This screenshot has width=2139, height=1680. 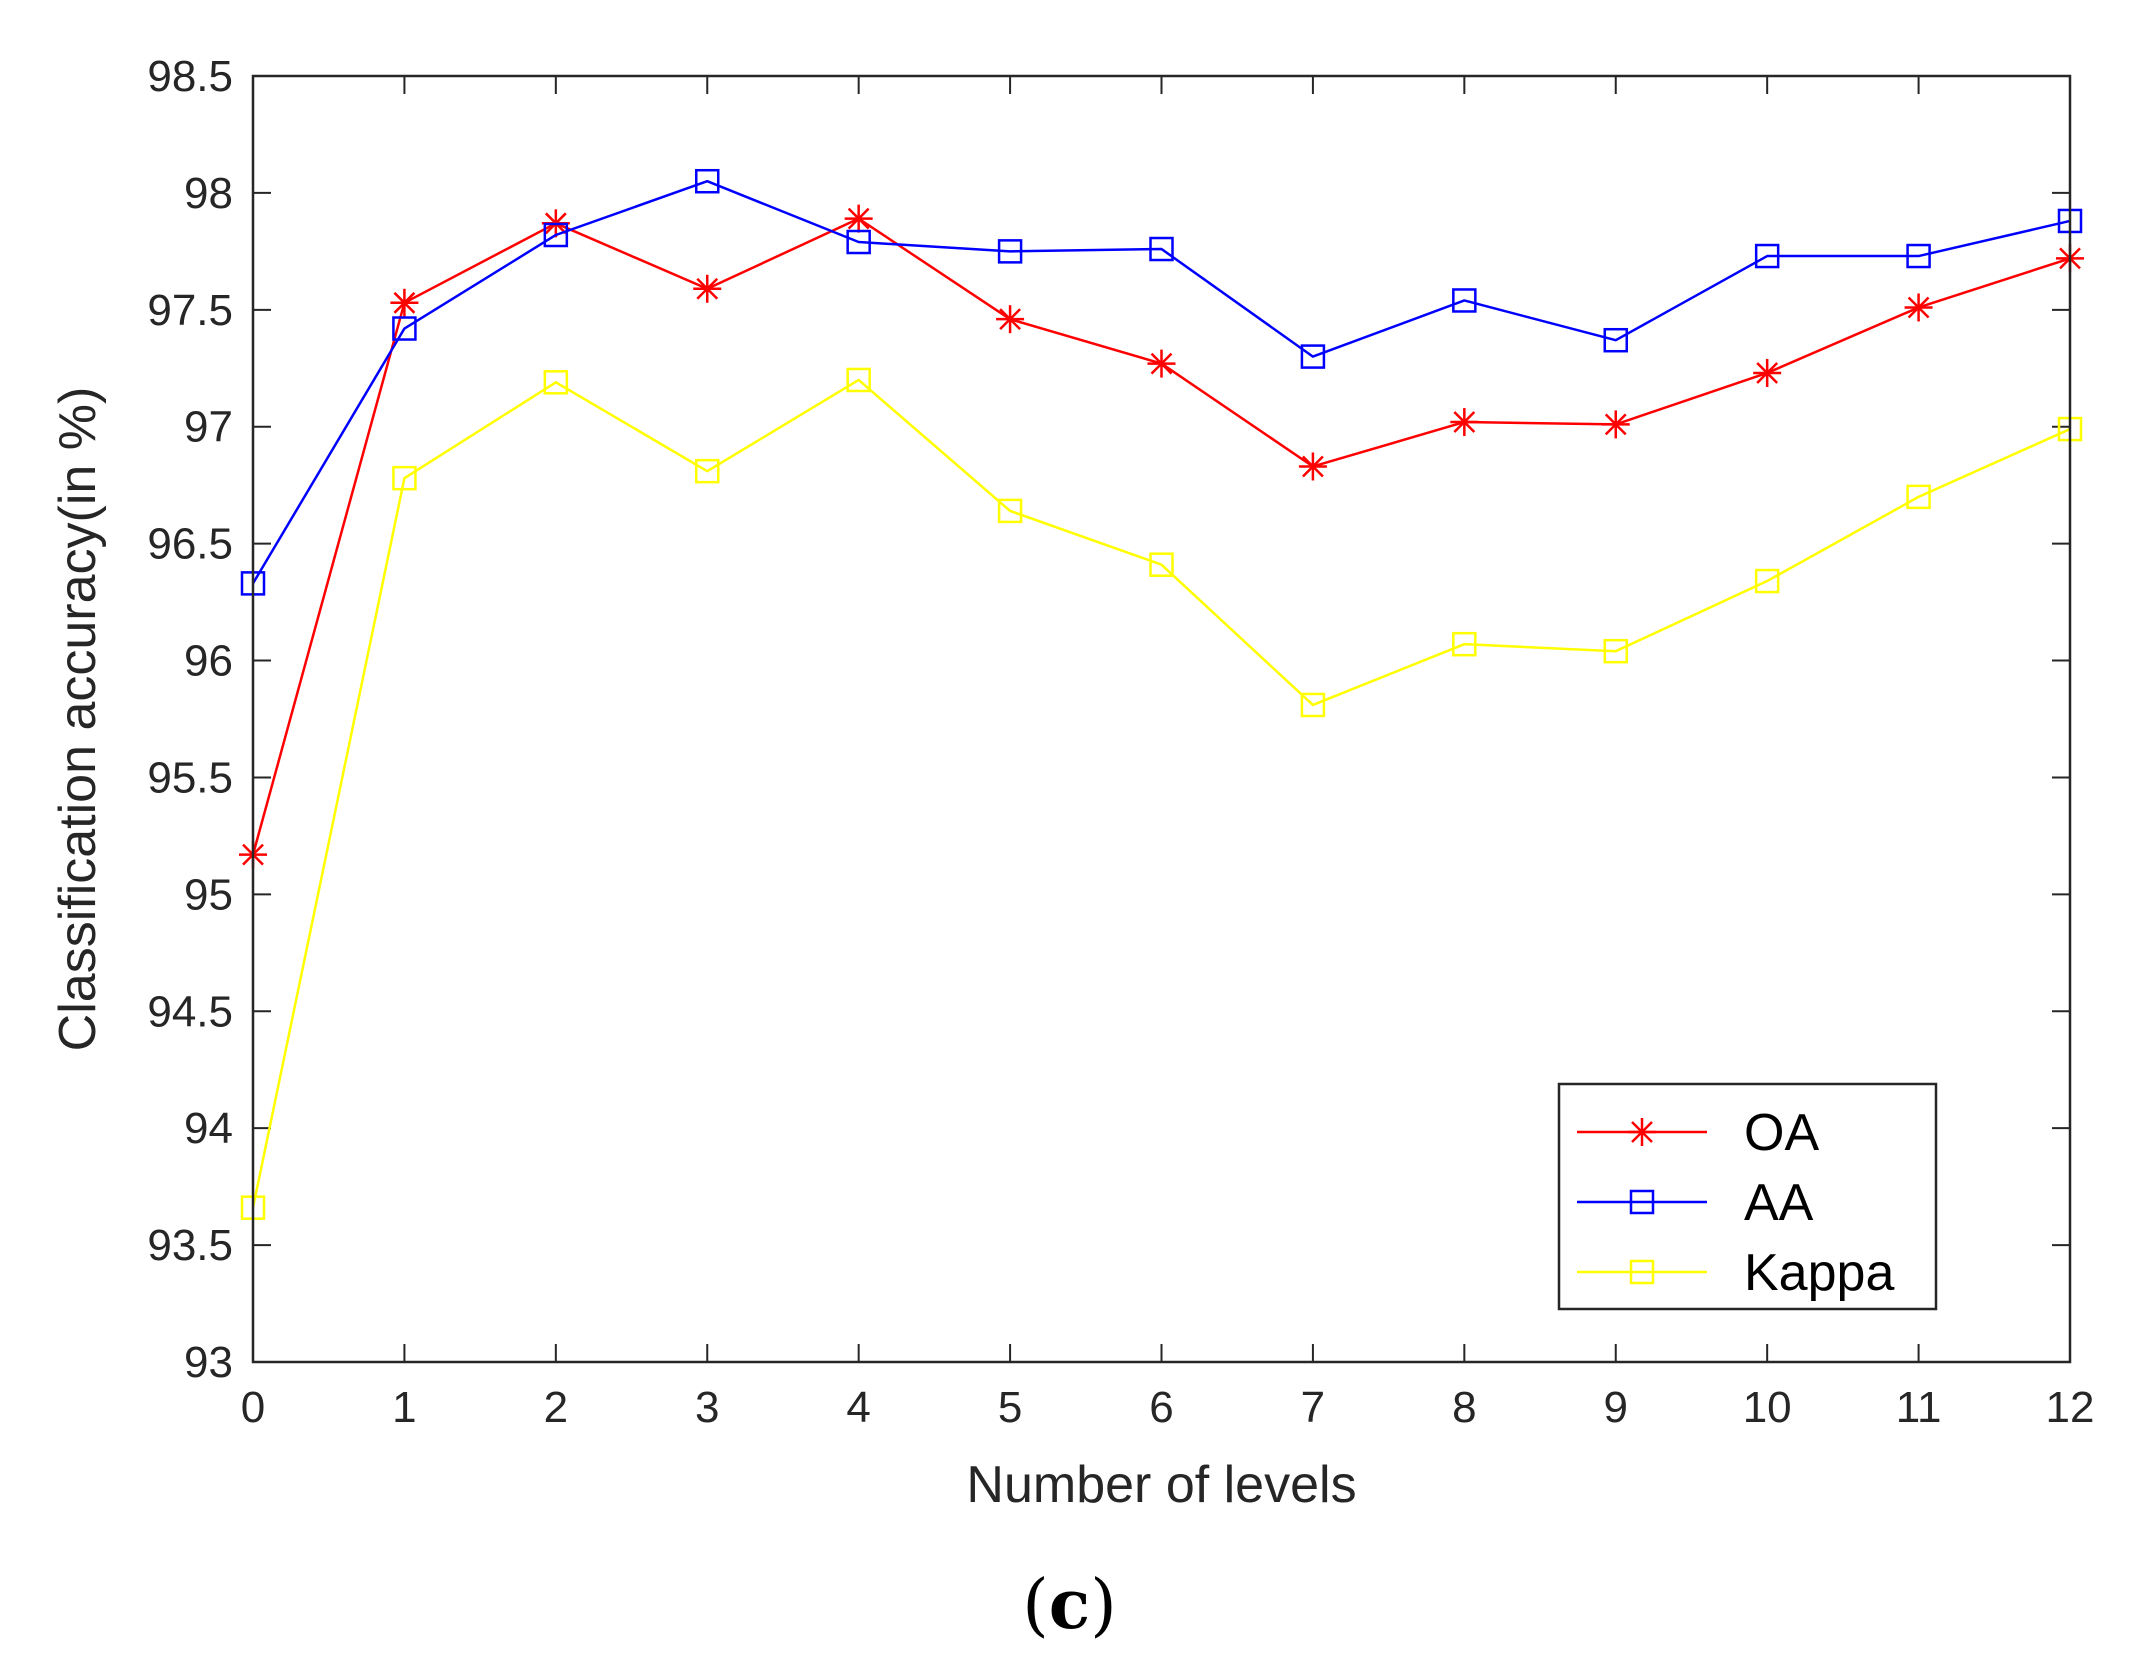 What do you see at coordinates (190, 1011) in the screenshot?
I see `y-tick-label: 94.5` at bounding box center [190, 1011].